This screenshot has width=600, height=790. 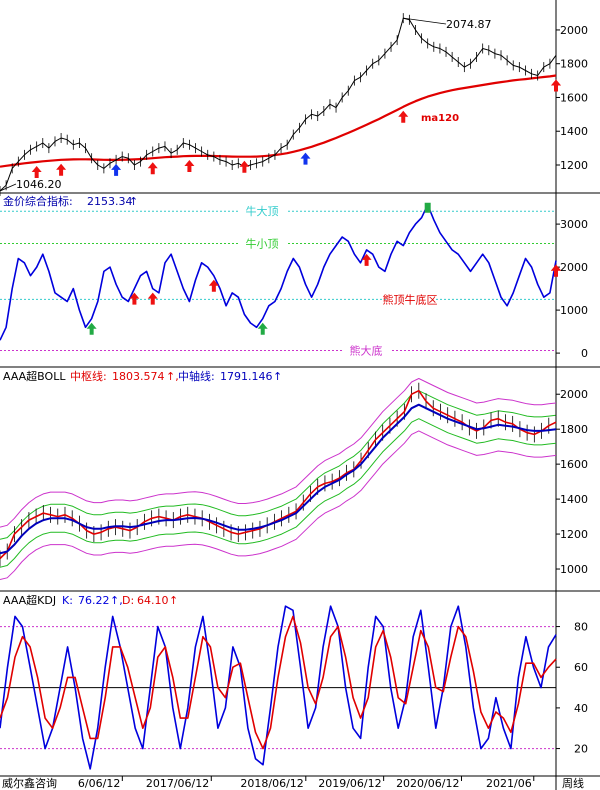 What do you see at coordinates (138, 376) in the screenshot?
I see `svg-text: 1803.574` at bounding box center [138, 376].